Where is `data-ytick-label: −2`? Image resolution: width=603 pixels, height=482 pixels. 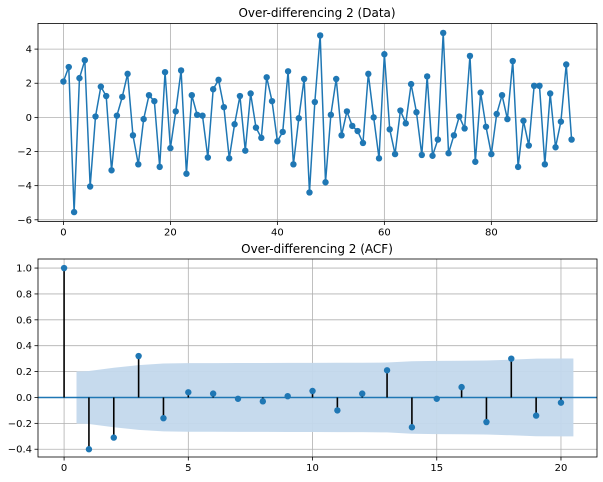
data-ytick-label: −2 is located at coordinates (24, 152).